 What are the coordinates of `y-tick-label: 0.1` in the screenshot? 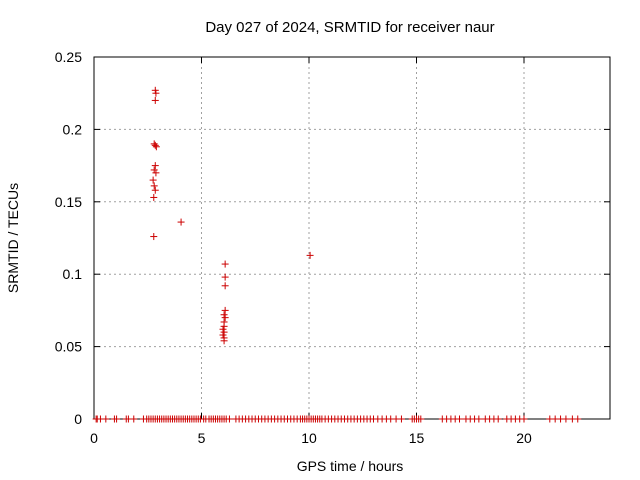 It's located at (73, 274).